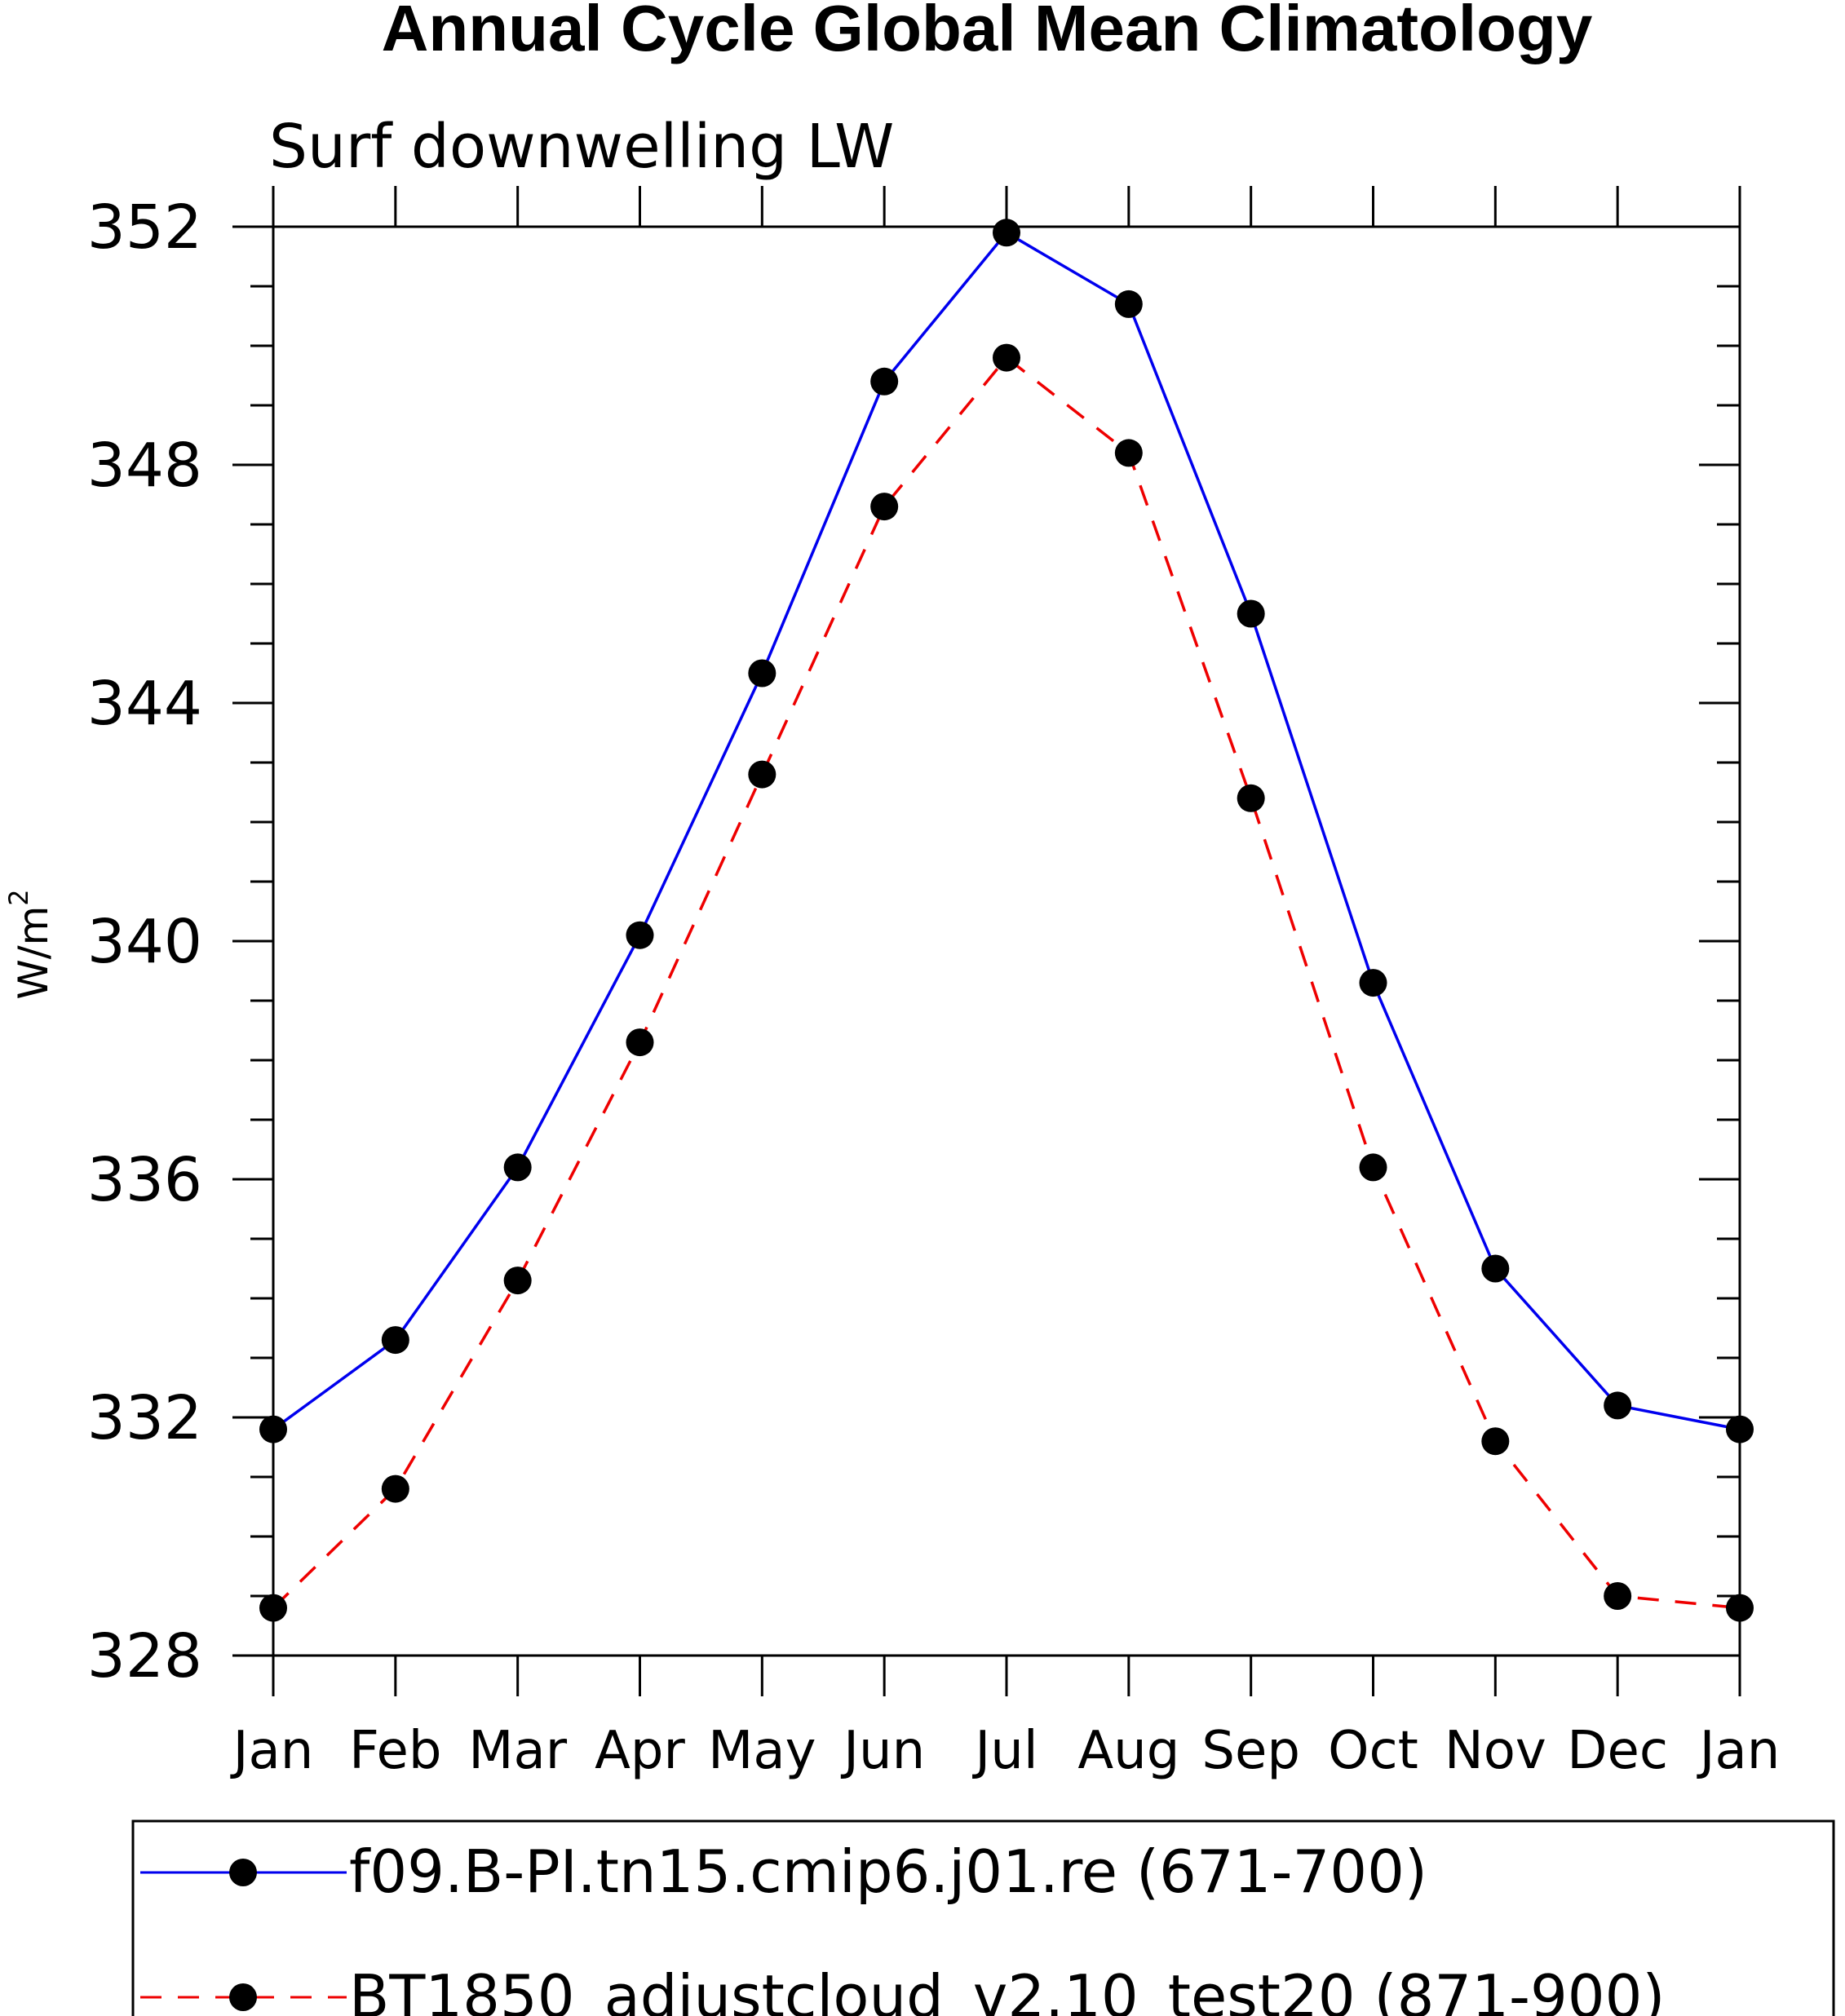 This screenshot has height=2016, width=1845. What do you see at coordinates (144, 1180) in the screenshot?
I see `y-tick-label: 336` at bounding box center [144, 1180].